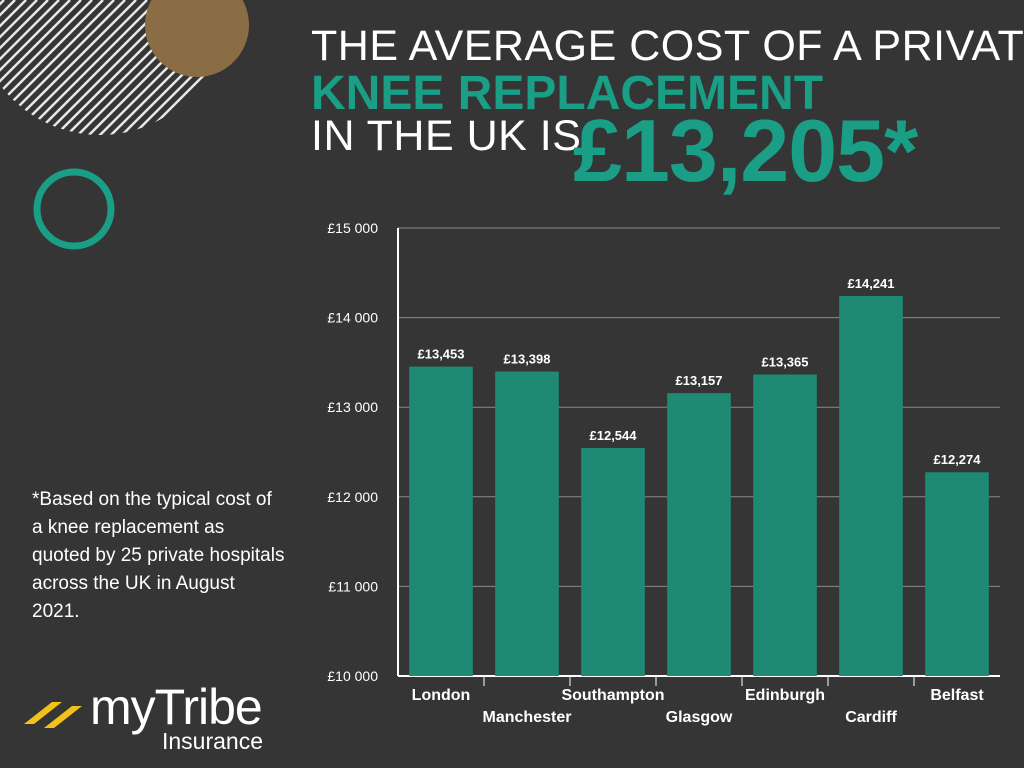 This screenshot has height=768, width=1024. What do you see at coordinates (352, 318) in the screenshot?
I see `y-tick-label: £14 000` at bounding box center [352, 318].